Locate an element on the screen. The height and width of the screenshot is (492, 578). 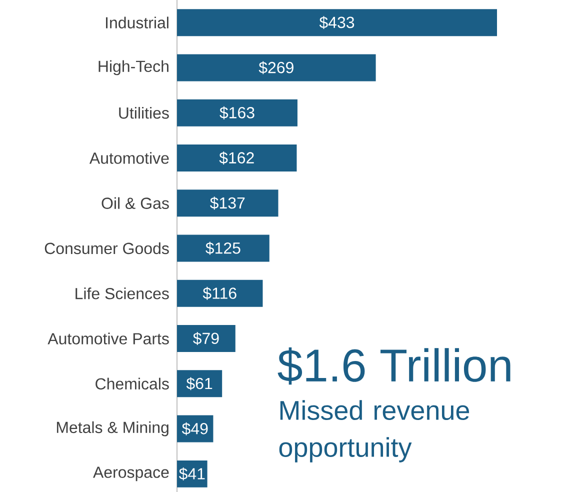
data-label: $163 is located at coordinates (237, 113).